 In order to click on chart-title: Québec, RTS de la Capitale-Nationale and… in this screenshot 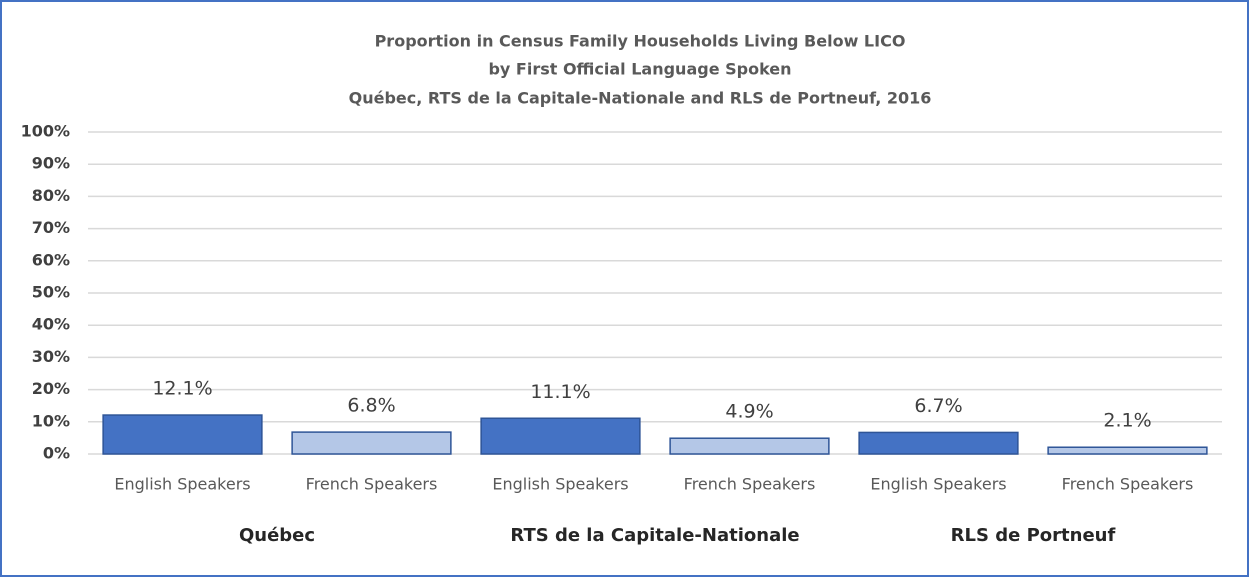, I will do `click(640, 98)`.